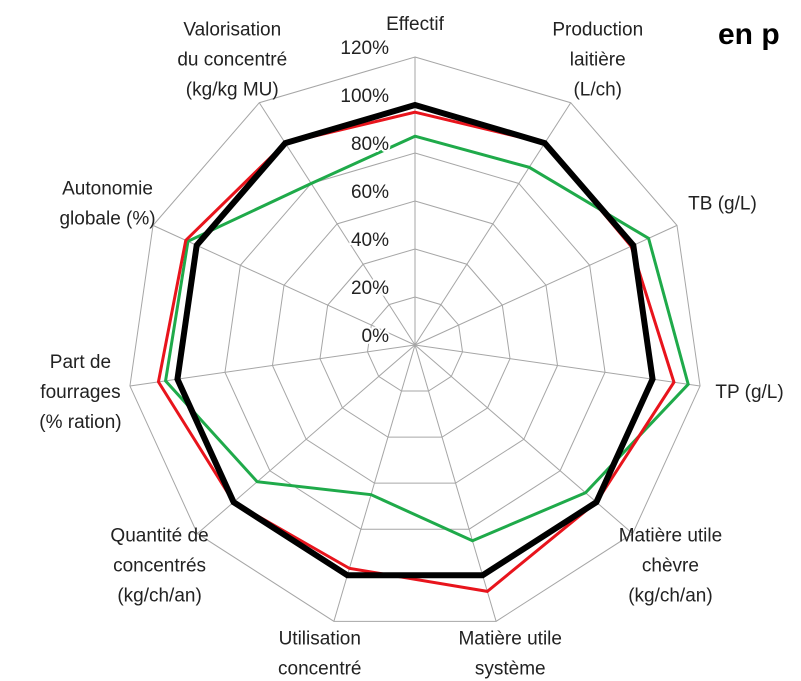 This screenshot has width=801, height=681. What do you see at coordinates (364, 48) in the screenshot?
I see `y-tick-label: 120%` at bounding box center [364, 48].